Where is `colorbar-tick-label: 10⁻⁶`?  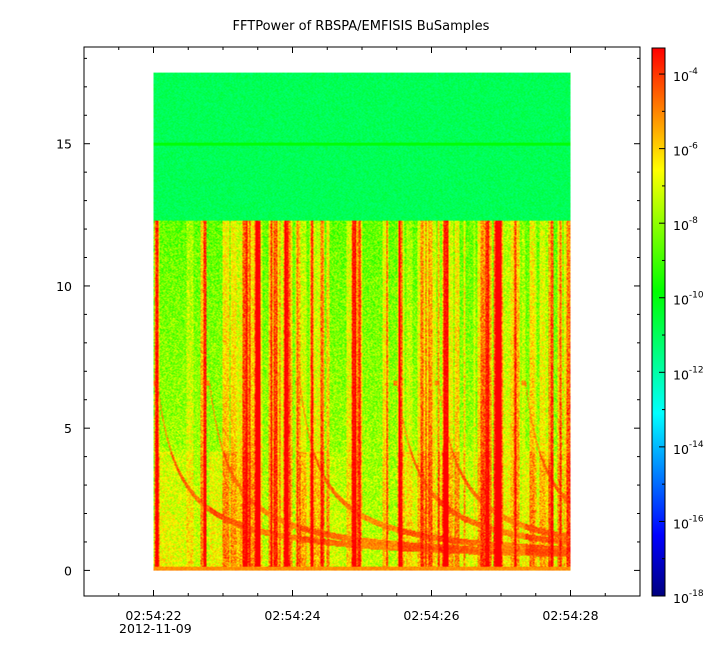 colorbar-tick-label: 10⁻⁶ is located at coordinates (685, 150).